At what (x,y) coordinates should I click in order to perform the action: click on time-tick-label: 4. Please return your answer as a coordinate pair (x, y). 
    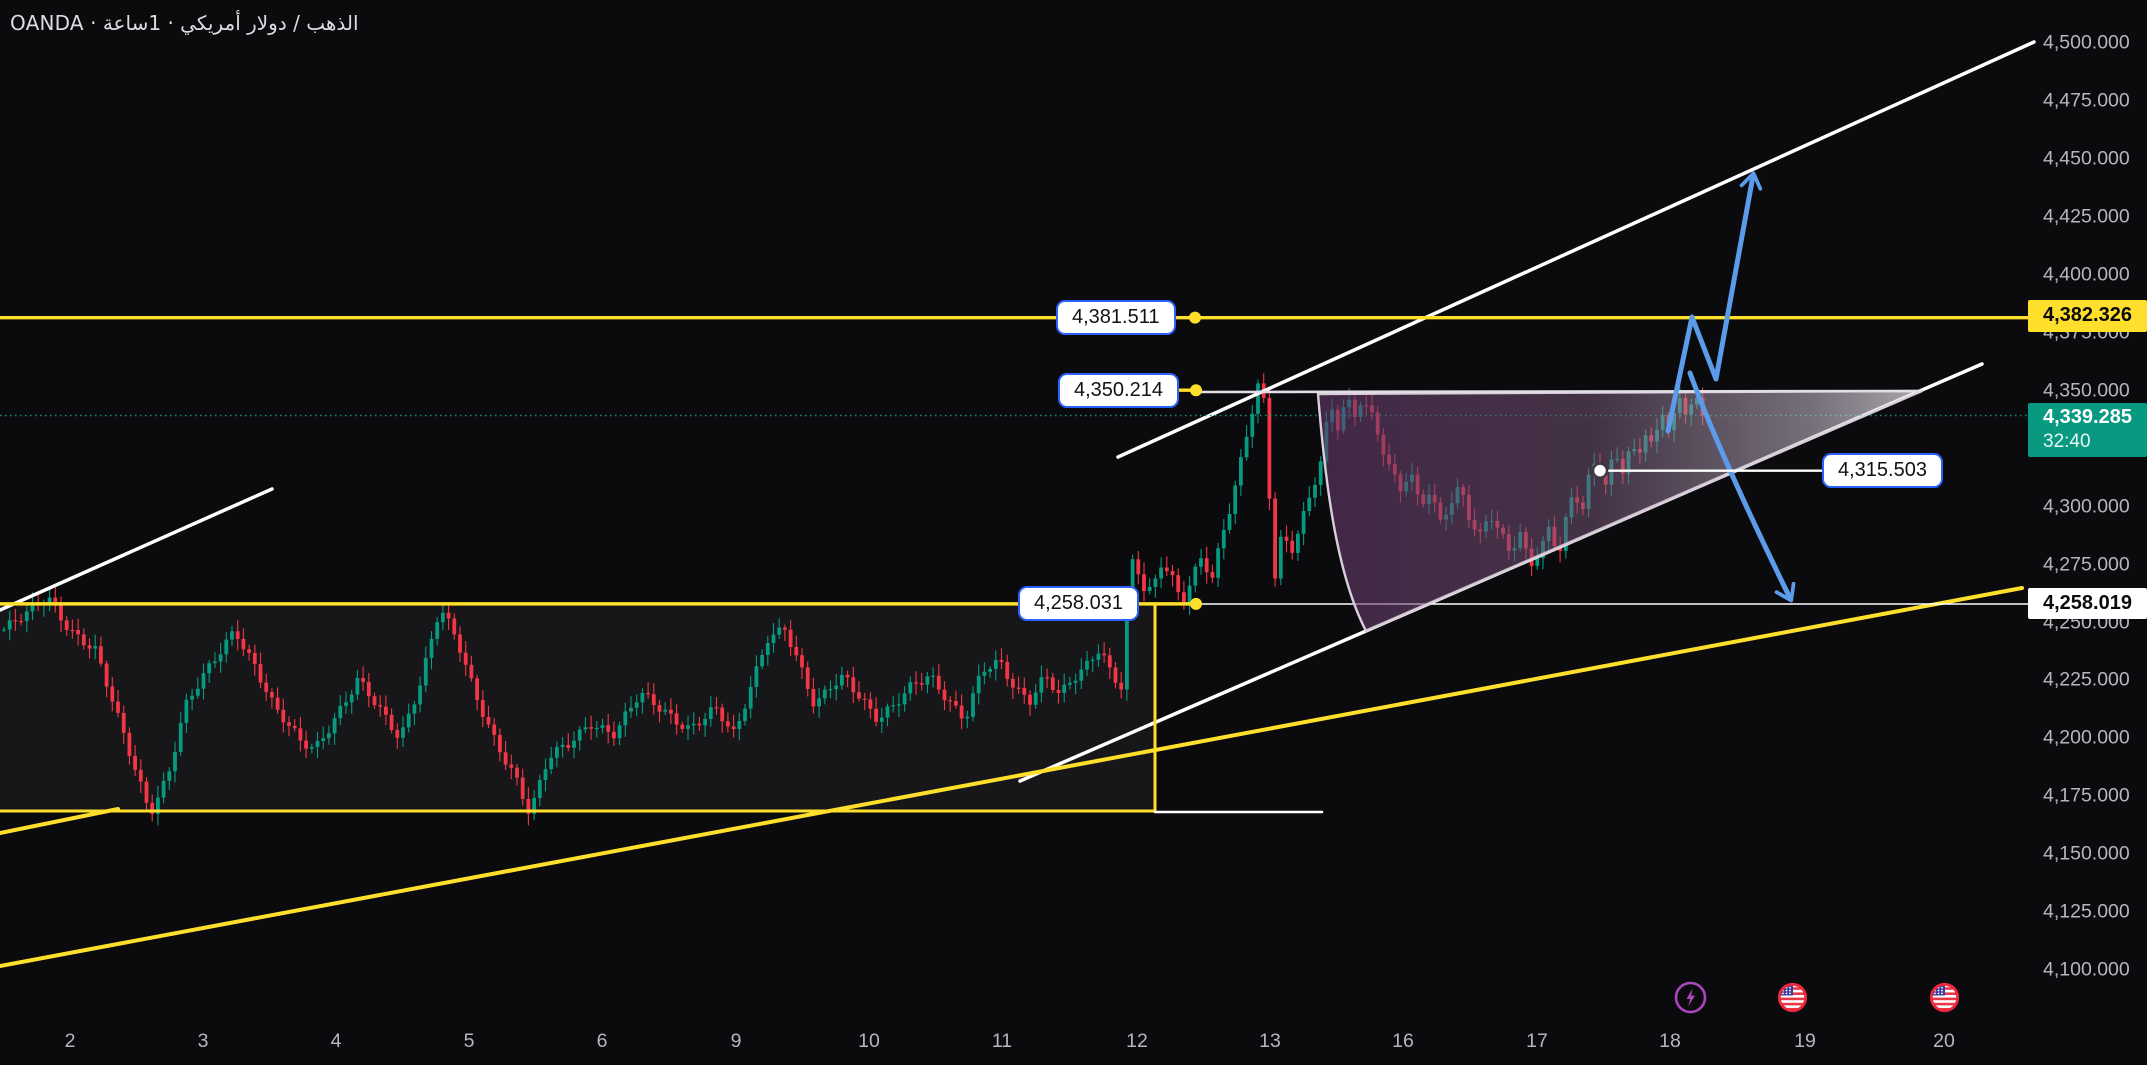
    Looking at the image, I should click on (336, 1041).